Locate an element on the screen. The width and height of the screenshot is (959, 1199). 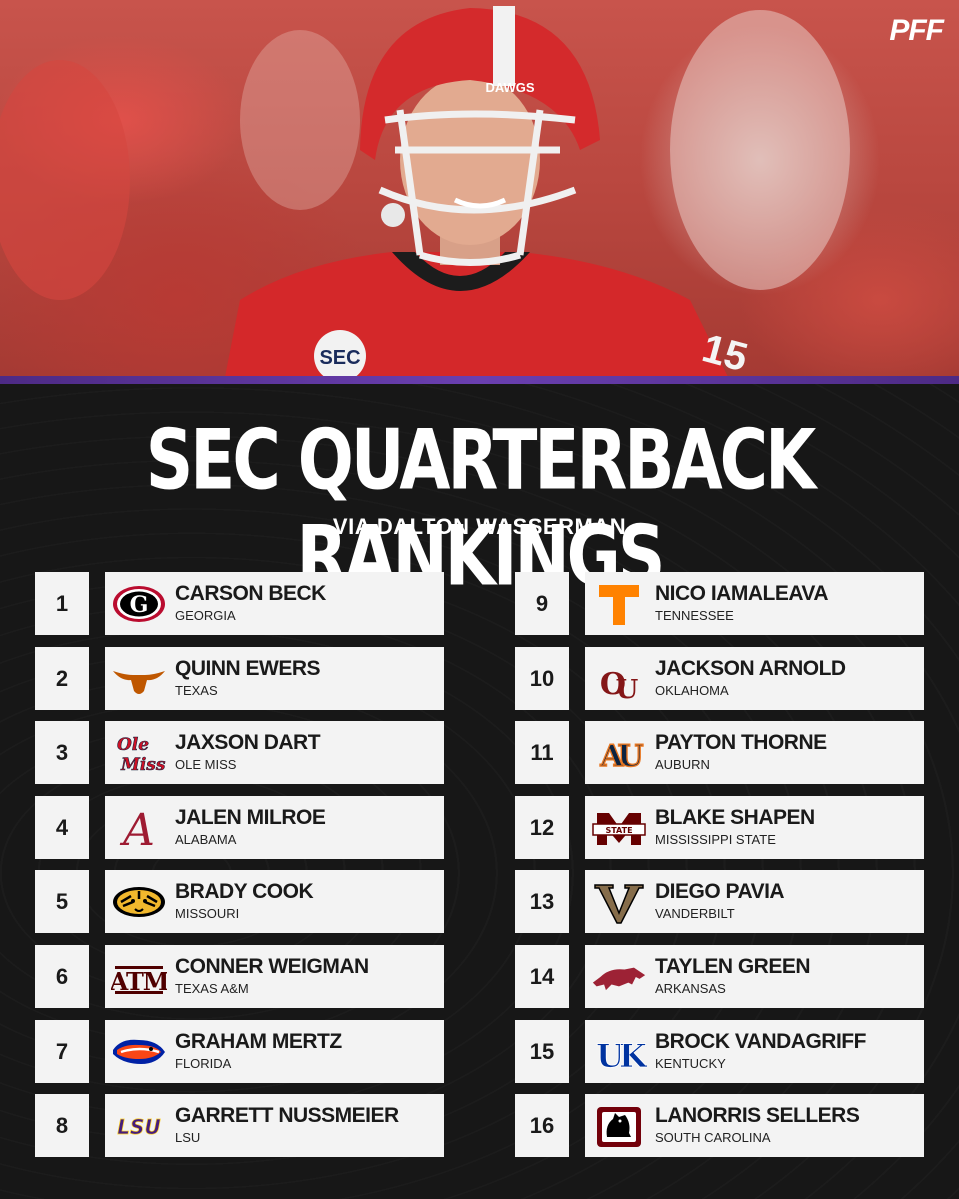
player-card: STATE BLAKE SHAPEN MISSISSIPPI STATE is located at coordinates (754, 827).